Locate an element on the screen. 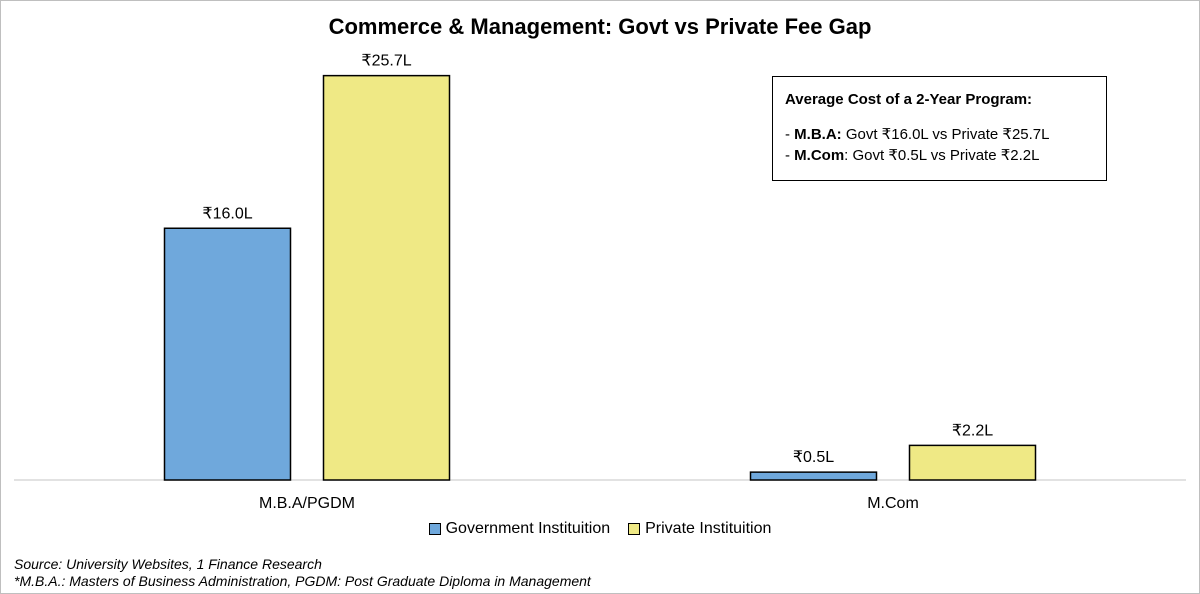 Image resolution: width=1200 pixels, height=594 pixels. info-box-line-mba: - M.B.A: Govt ₹16.0L vs Private ₹25.7L is located at coordinates (939, 134).